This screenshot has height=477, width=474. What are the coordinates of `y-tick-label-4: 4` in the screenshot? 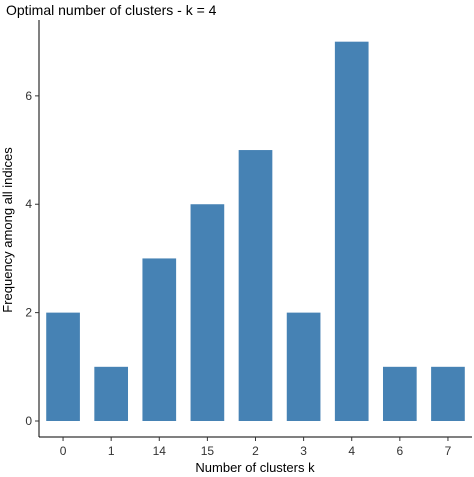 It's located at (28, 204).